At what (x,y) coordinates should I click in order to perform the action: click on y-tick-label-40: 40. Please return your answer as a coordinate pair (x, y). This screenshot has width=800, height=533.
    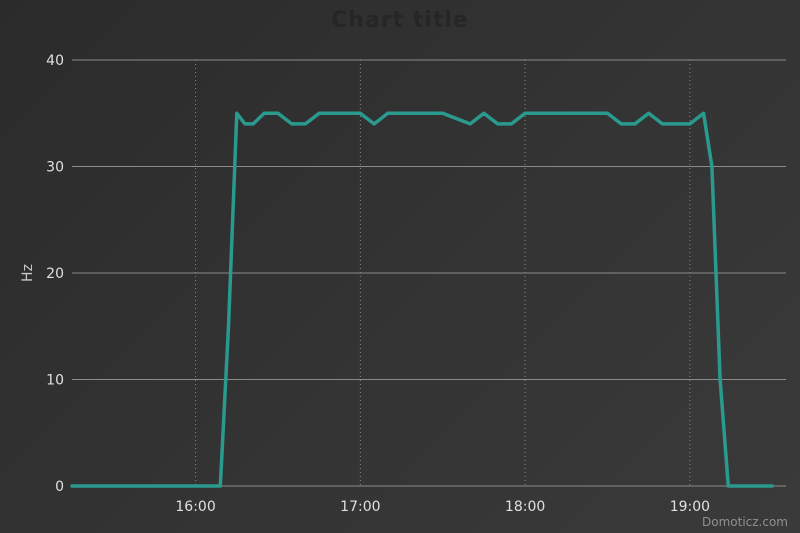
    Looking at the image, I should click on (55, 61).